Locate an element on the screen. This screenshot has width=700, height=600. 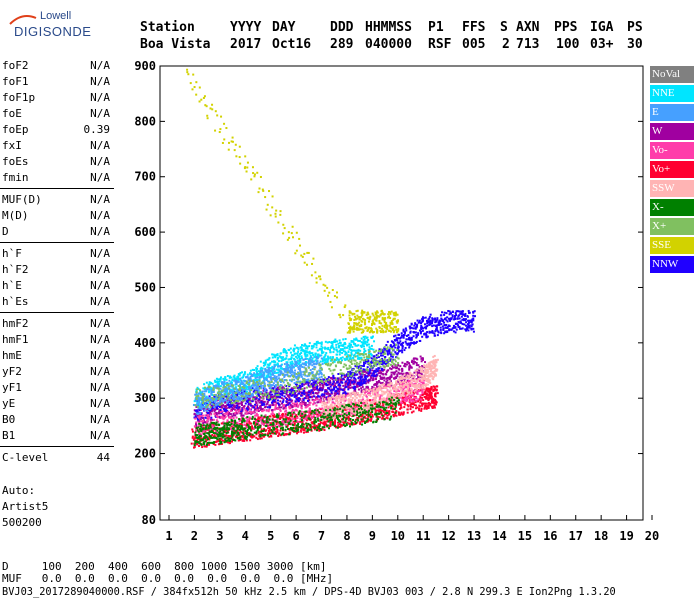
x-tick-label: 18 is located at coordinates (601, 536).